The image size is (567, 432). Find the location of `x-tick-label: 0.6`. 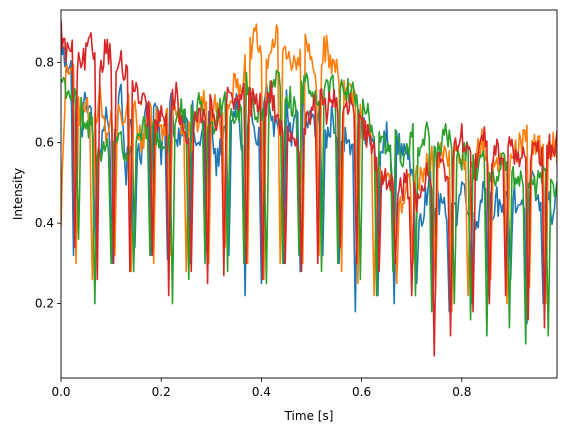

x-tick-label: 0.6 is located at coordinates (361, 392).